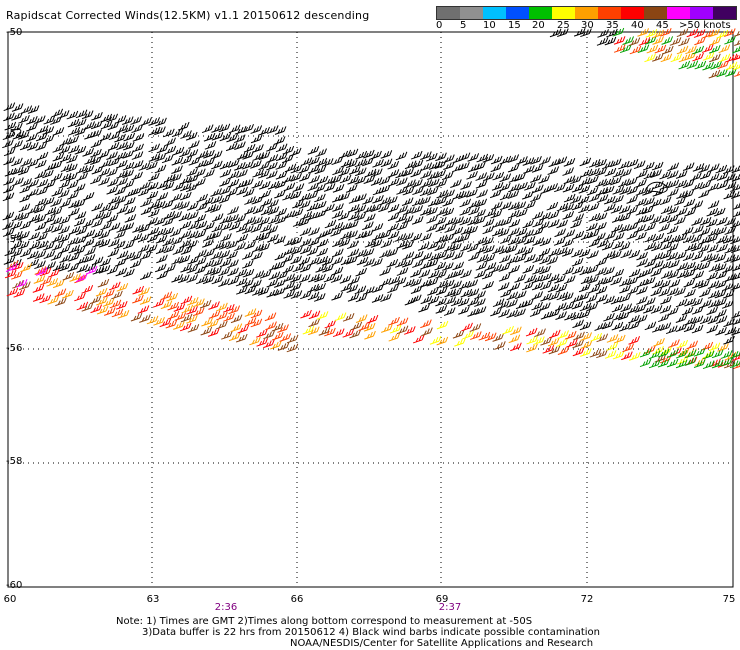 The image size is (740, 650). I want to click on legend-label: 0, so click(439, 25).